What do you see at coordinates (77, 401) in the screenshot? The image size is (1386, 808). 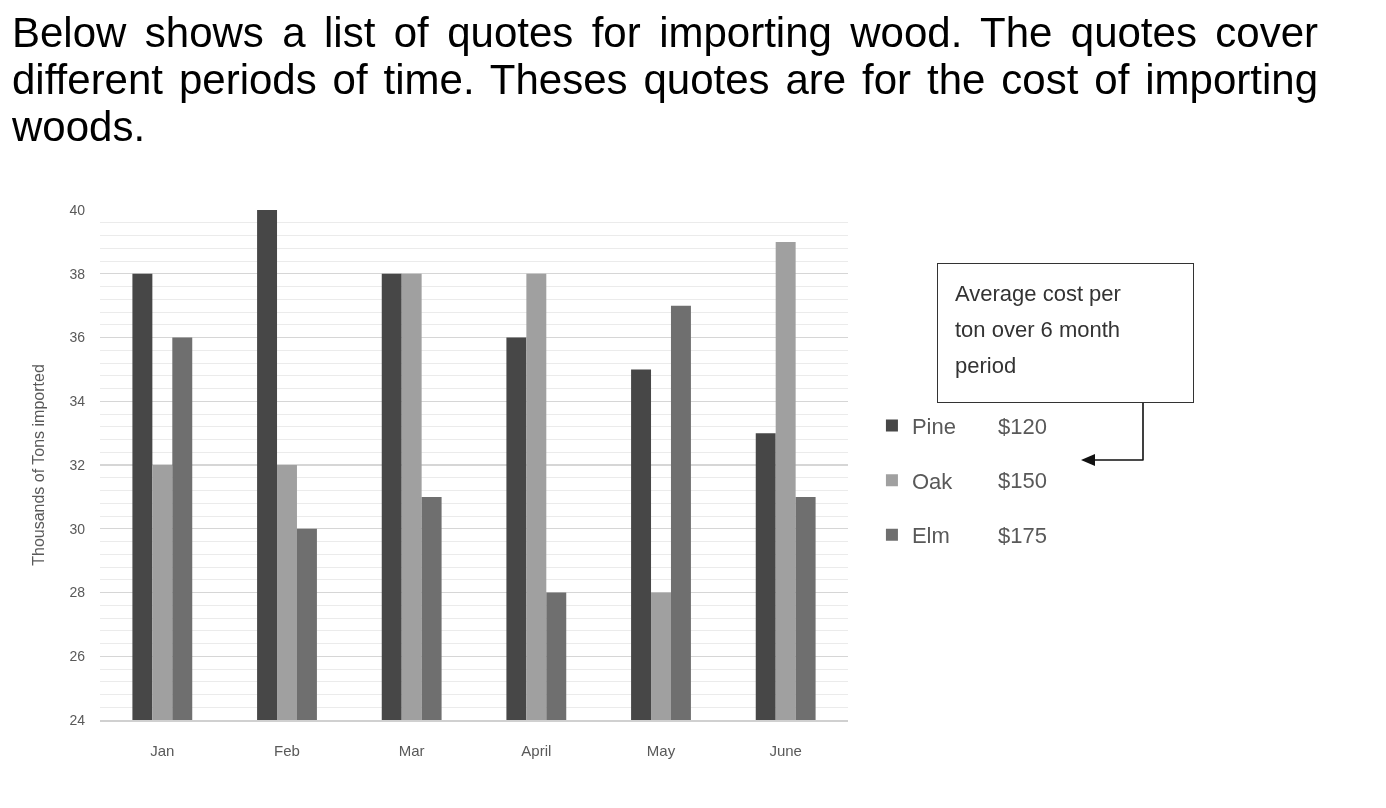 I see `y-tick-label: 34` at bounding box center [77, 401].